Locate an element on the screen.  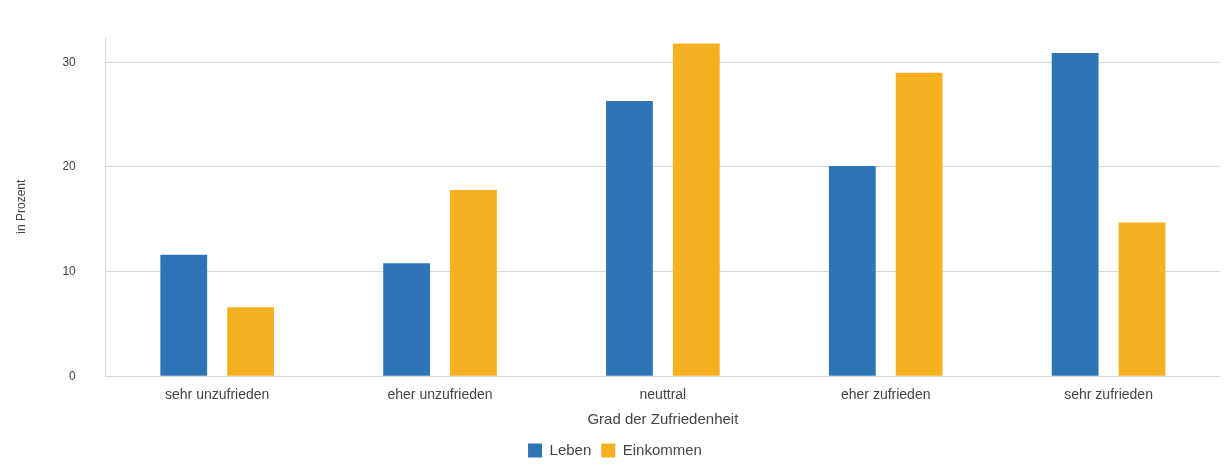
x-tick-label: sehr unzufrieden is located at coordinates (217, 394).